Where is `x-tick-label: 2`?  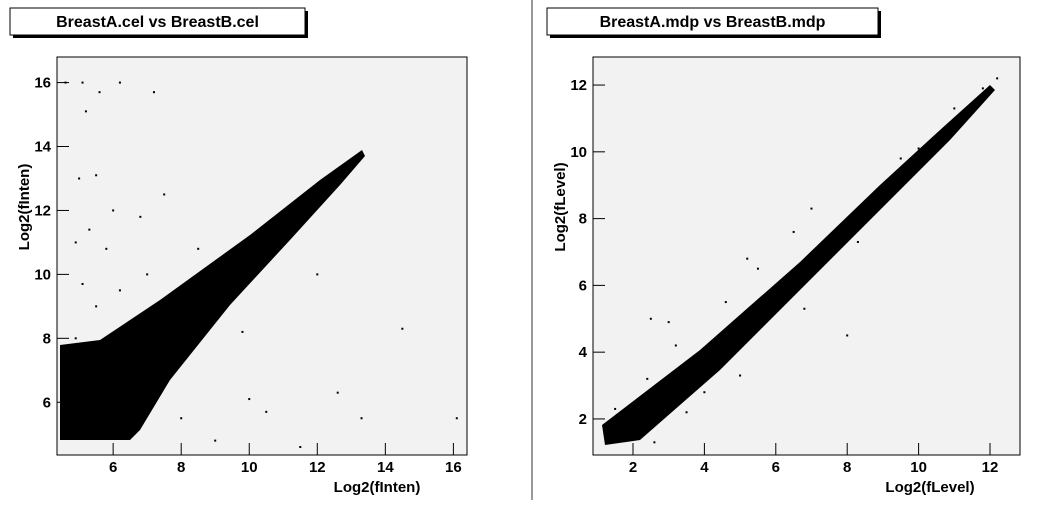 x-tick-label: 2 is located at coordinates (633, 467).